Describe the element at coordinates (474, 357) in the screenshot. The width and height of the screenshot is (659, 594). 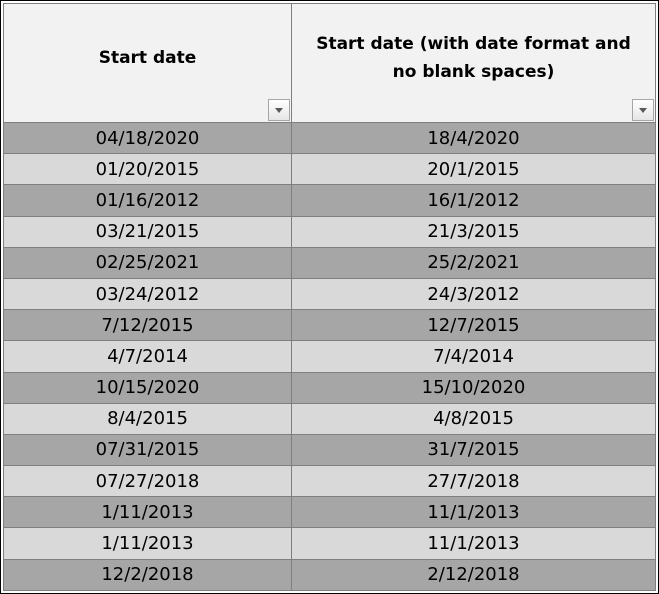
I see `table-cell: 7/4/2014` at that location.